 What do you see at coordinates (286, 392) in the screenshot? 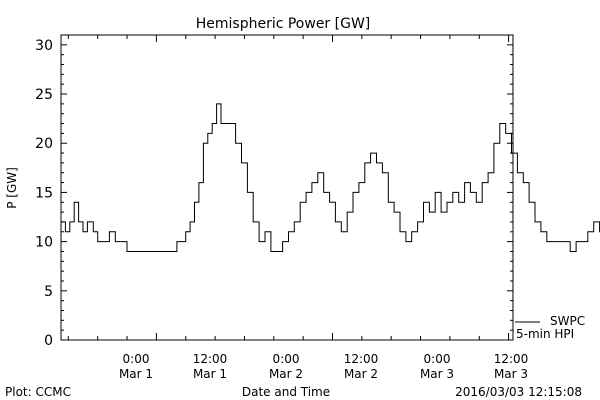
I see `x-axis-label: Date and Time` at bounding box center [286, 392].